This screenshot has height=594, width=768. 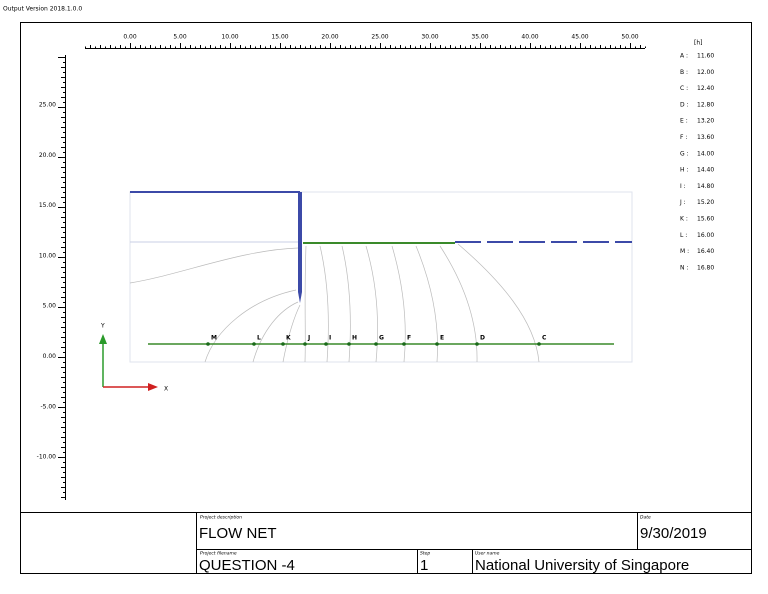 What do you see at coordinates (166, 389) in the screenshot?
I see `axis-x-label: X` at bounding box center [166, 389].